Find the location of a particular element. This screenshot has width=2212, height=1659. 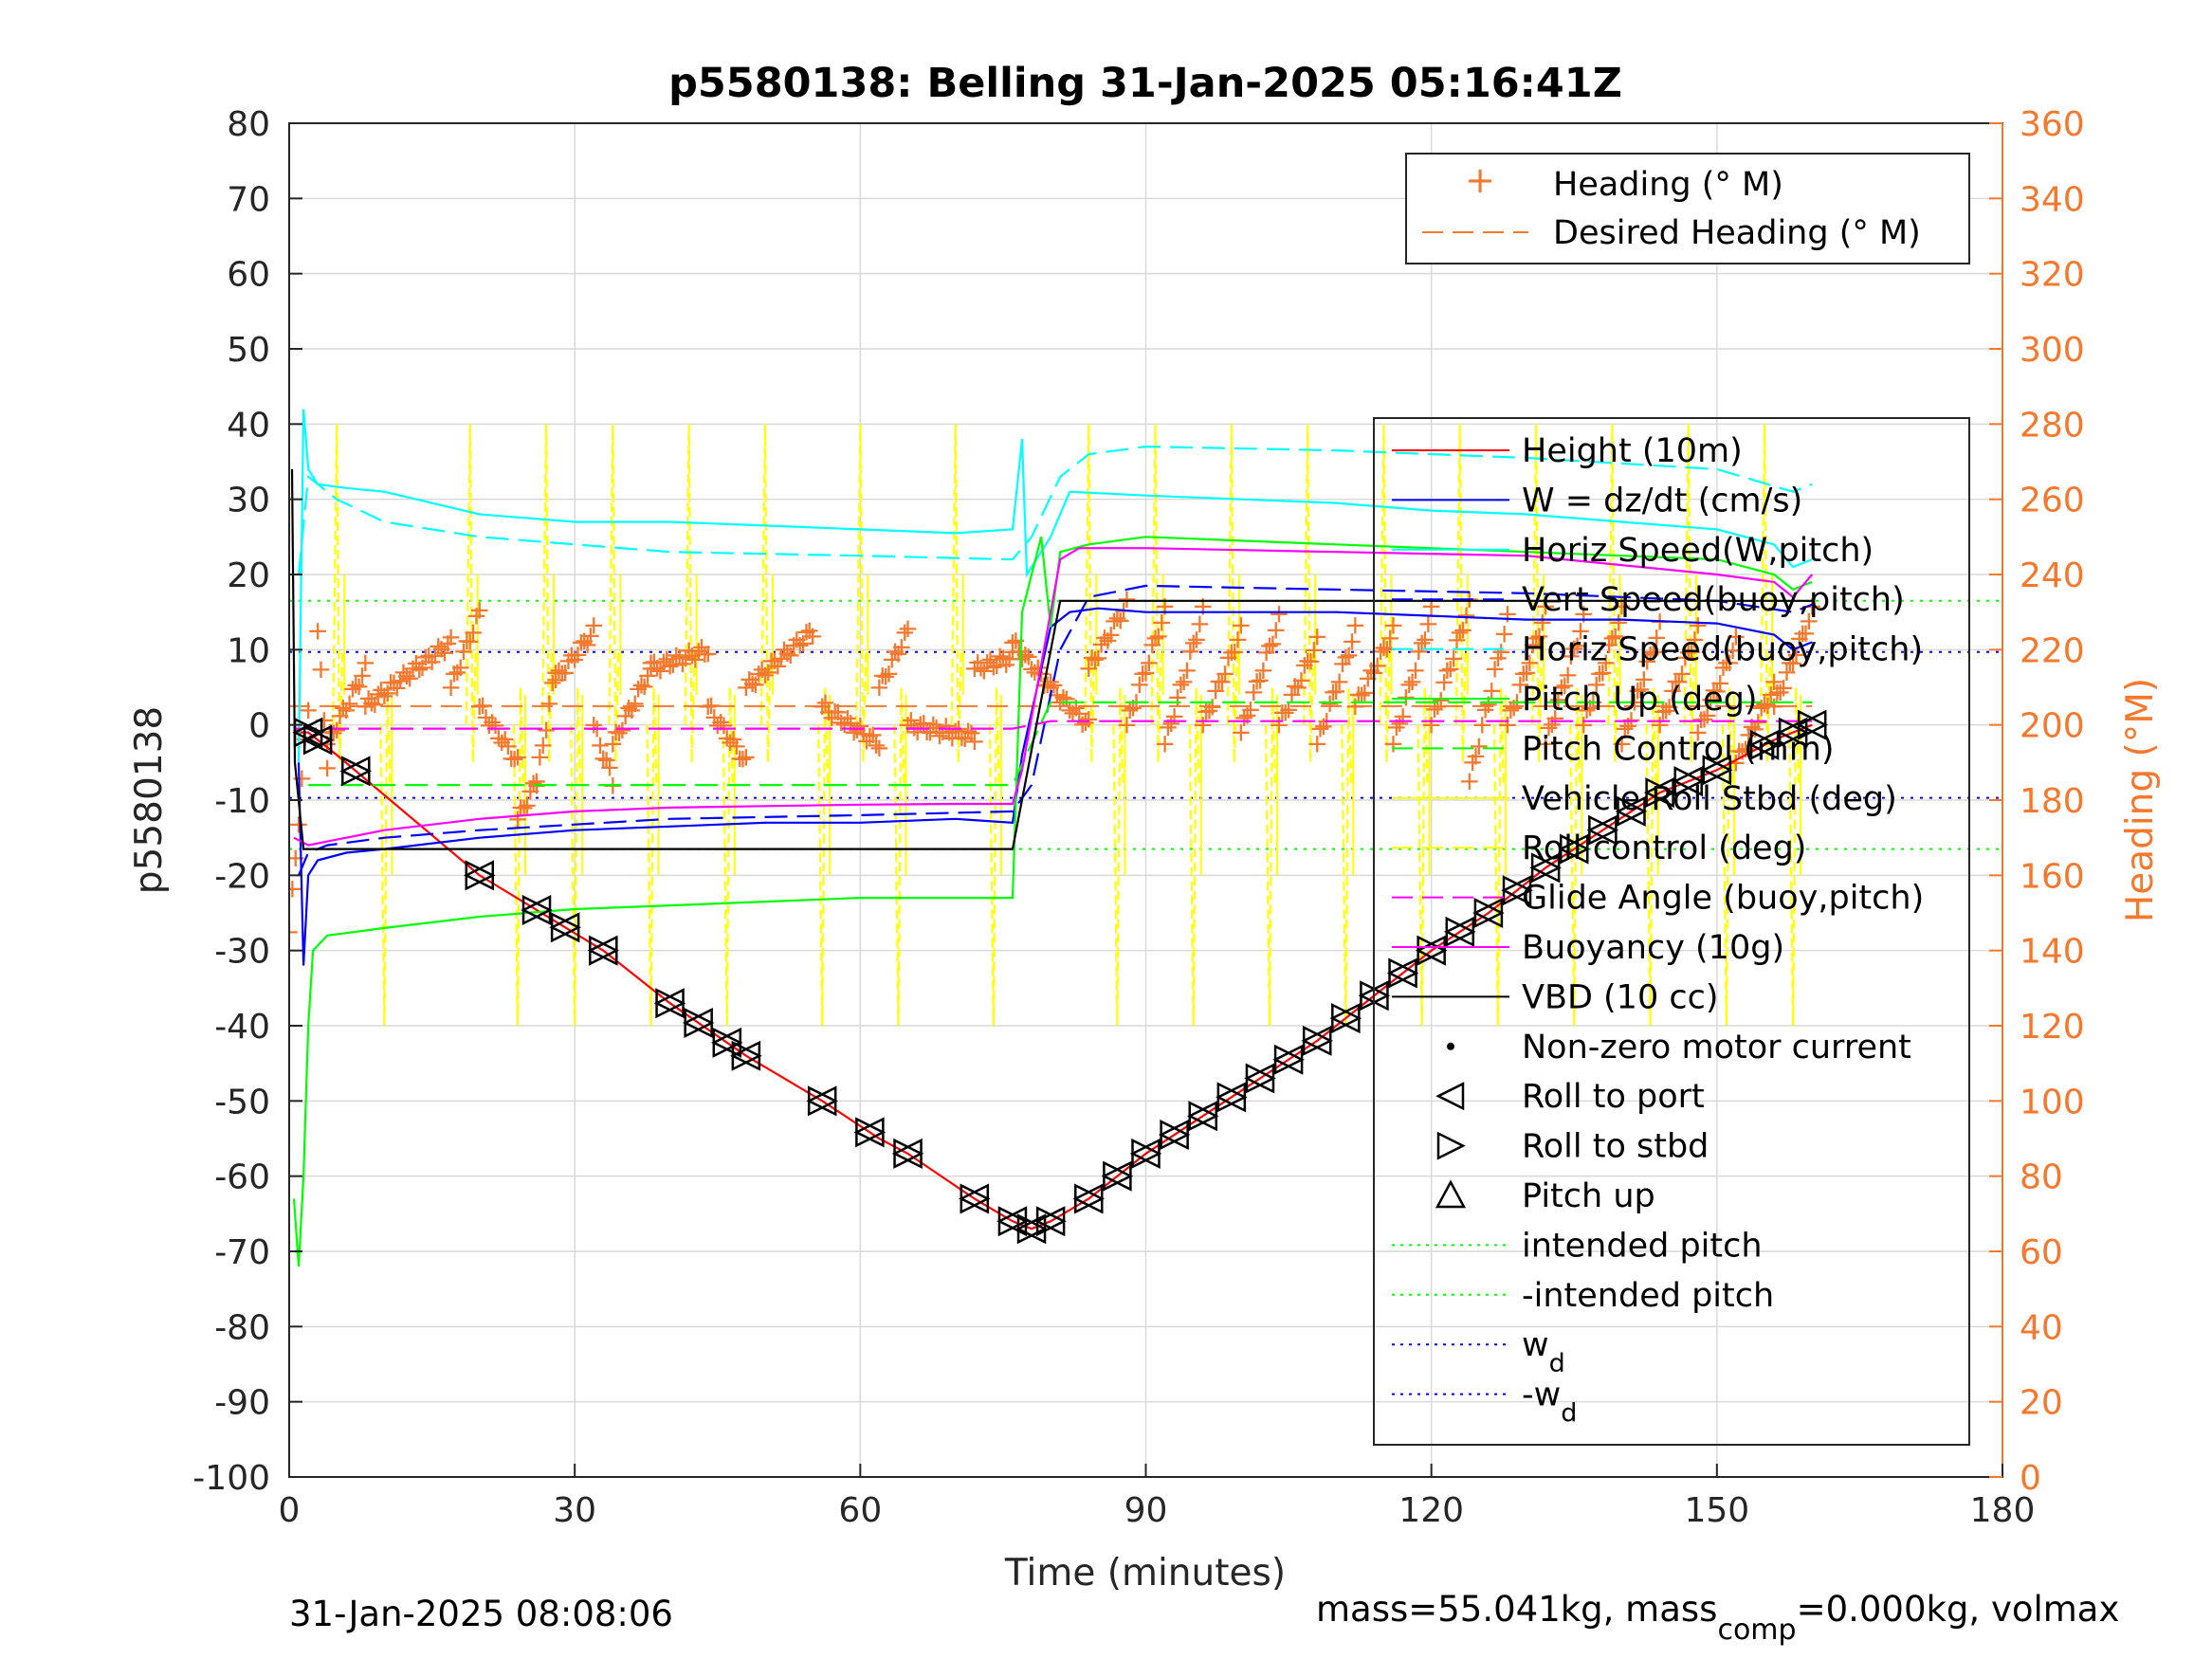

y-tick-label: -40 is located at coordinates (242, 1027).